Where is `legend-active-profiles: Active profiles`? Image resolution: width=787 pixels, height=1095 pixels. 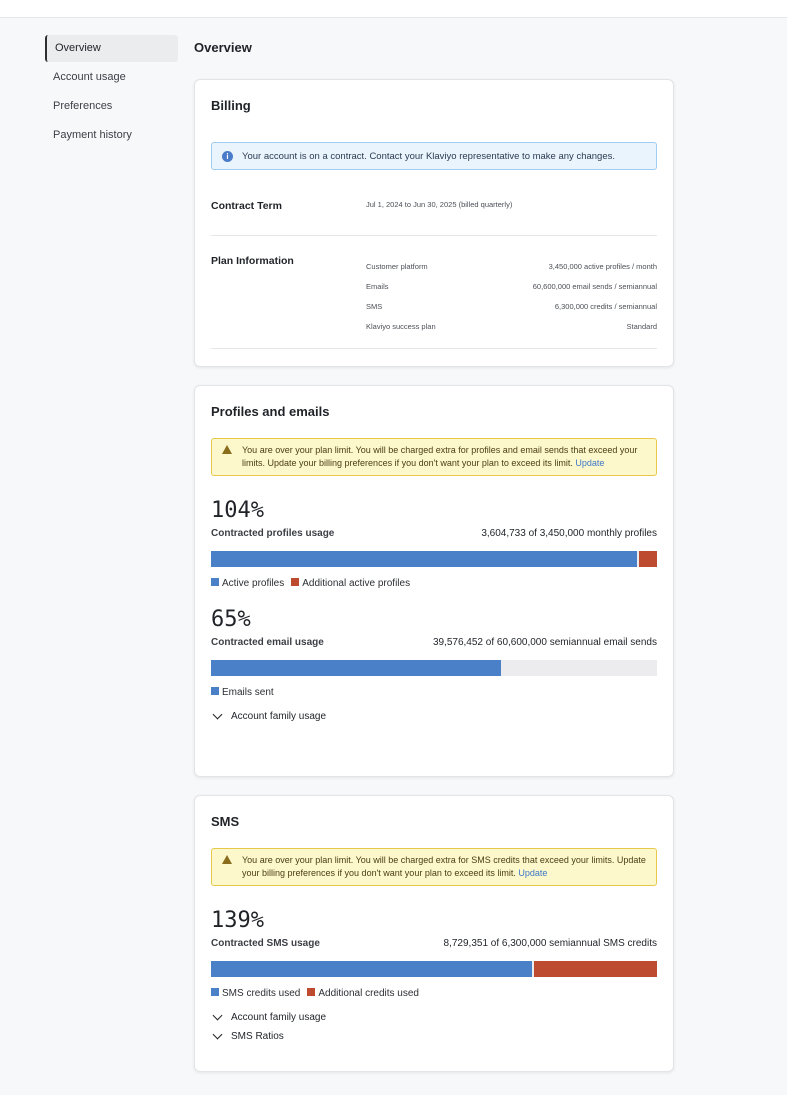
legend-active-profiles: Active profiles is located at coordinates (247, 583).